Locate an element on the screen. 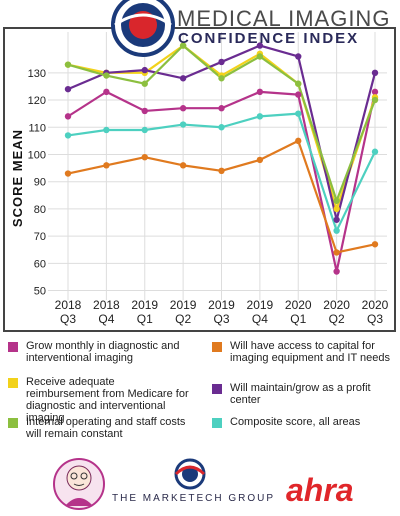 This screenshot has width=400, height=516. chart-title: MEDICAL IMAGING is located at coordinates (284, 18).